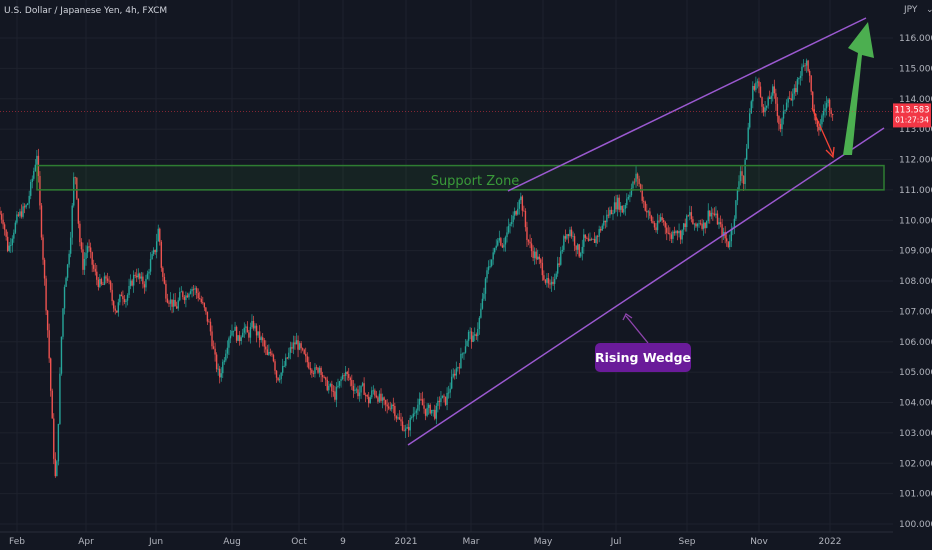 The width and height of the screenshot is (932, 550). I want to click on price-tick-label: 116.000, so click(915, 39).